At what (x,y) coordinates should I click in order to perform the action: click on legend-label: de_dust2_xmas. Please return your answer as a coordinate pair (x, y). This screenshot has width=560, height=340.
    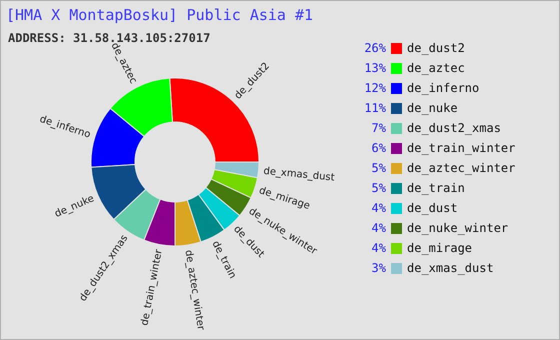
    Looking at the image, I should click on (454, 128).